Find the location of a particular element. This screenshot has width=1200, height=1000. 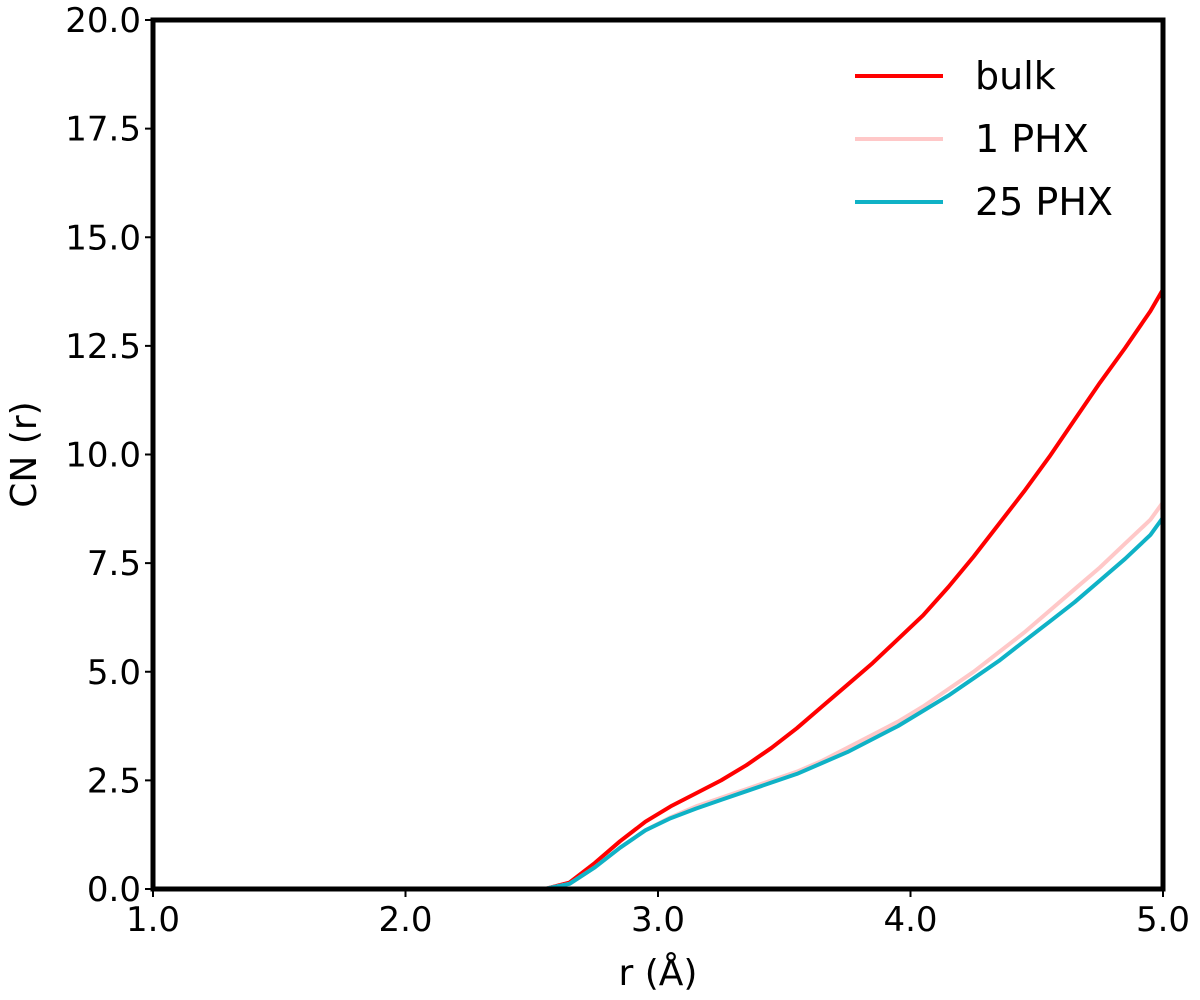

x-axis: 1.0 2.0 3.0 4.0 5.0 is located at coordinates (658, 914).